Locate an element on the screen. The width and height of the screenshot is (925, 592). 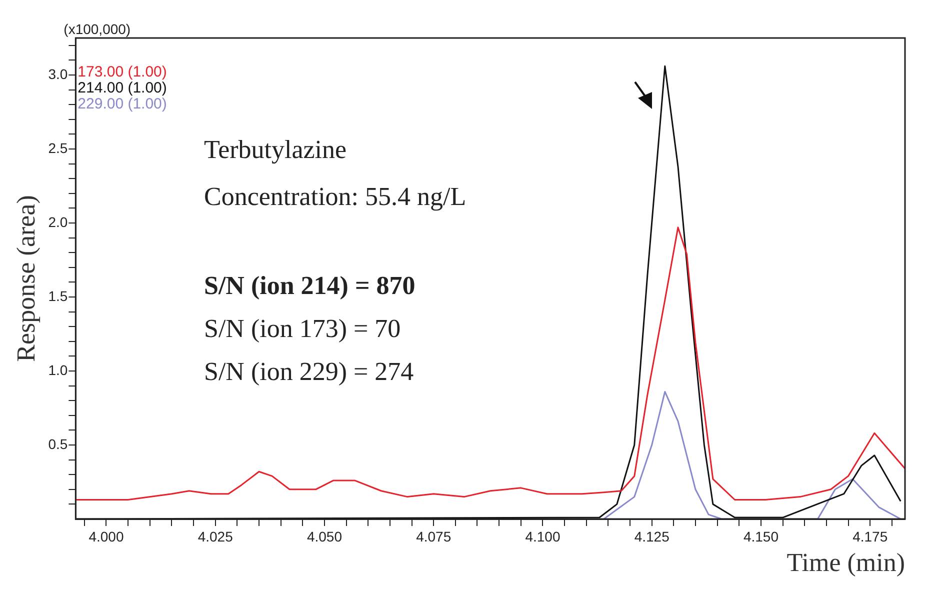
y-tick-label: 2.5 is located at coordinates (58, 148).